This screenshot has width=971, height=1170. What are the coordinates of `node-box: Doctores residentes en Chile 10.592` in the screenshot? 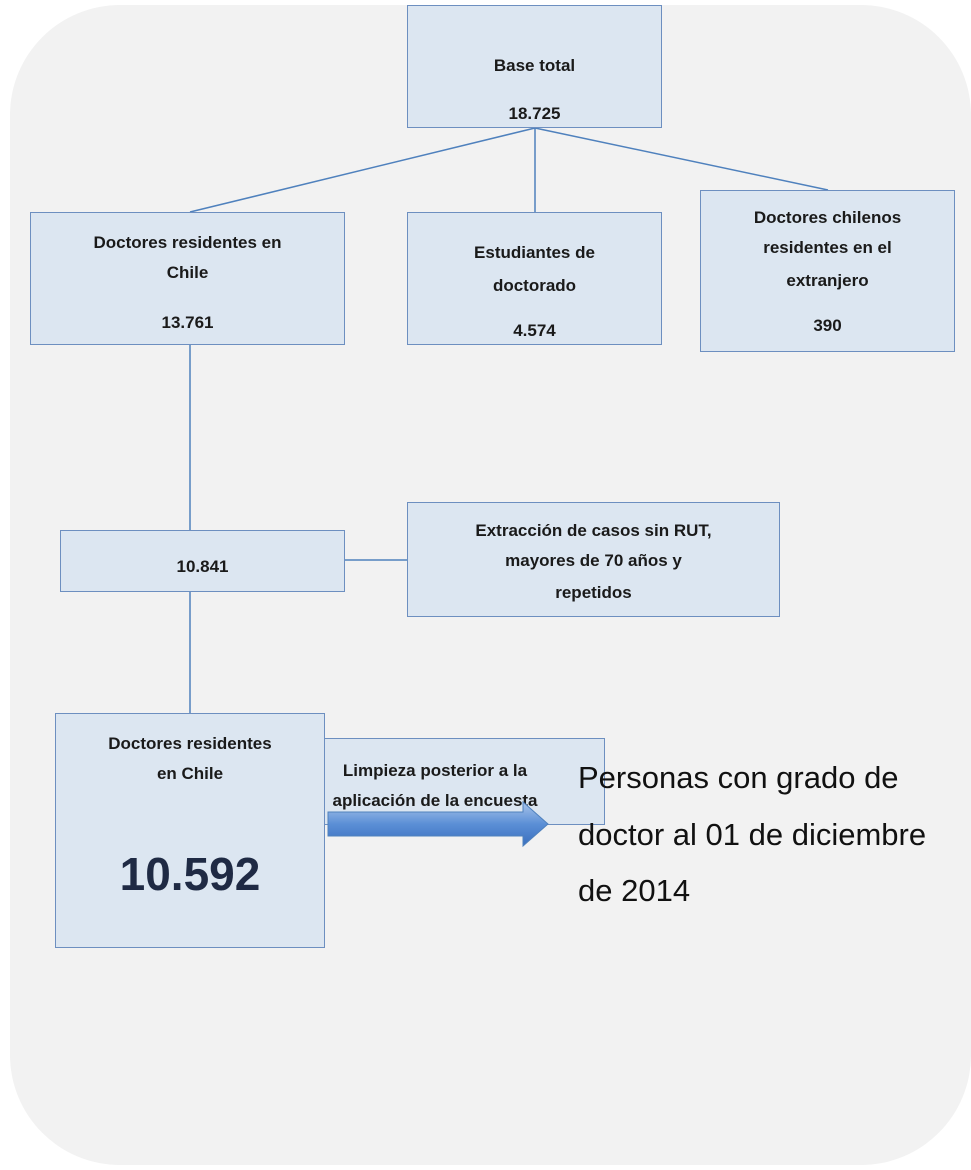 It's located at (190, 830).